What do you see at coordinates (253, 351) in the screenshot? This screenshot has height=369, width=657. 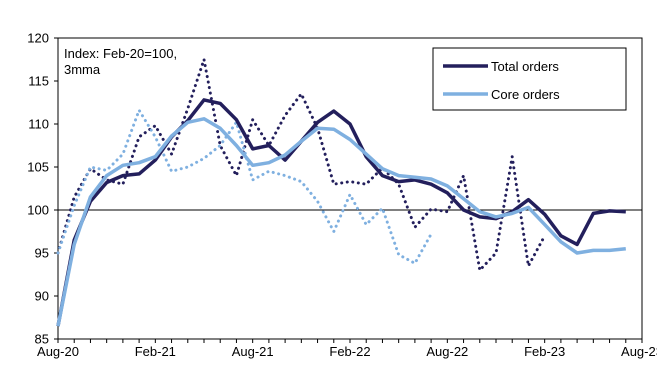 I see `x-tick-label-Aug-21: Aug-21` at bounding box center [253, 351].